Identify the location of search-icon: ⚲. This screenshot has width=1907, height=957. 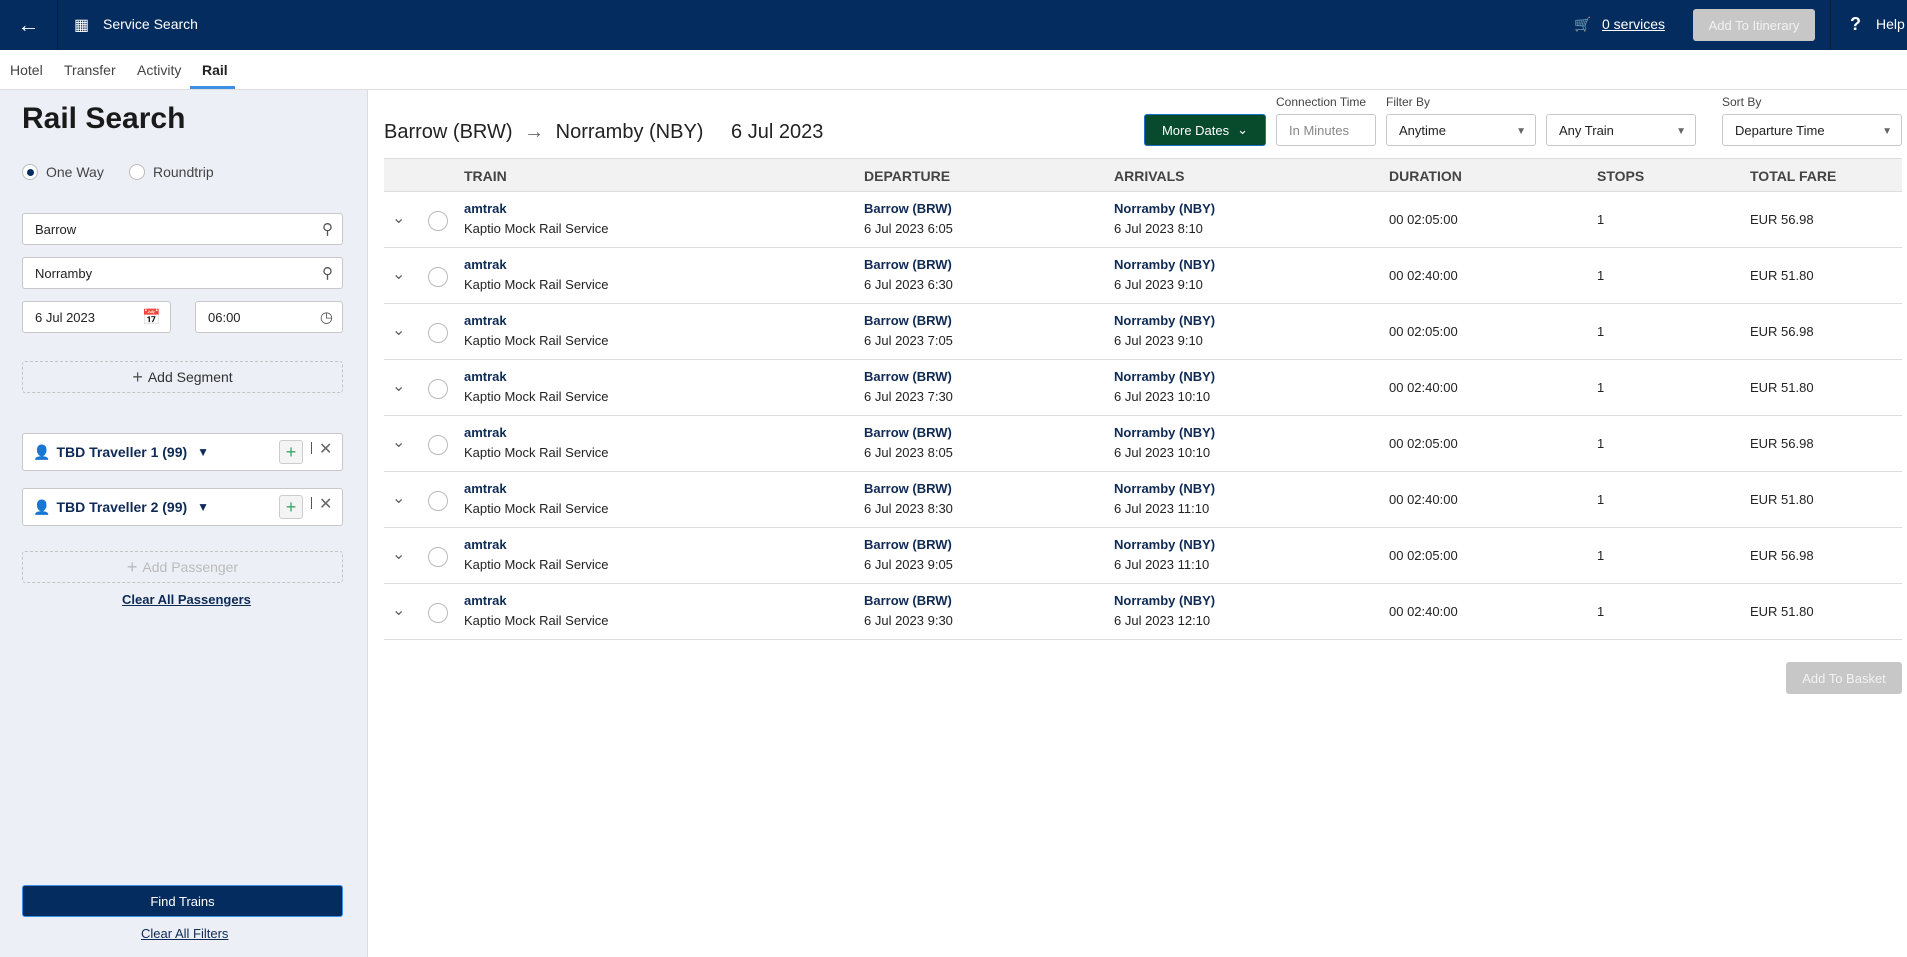
(327, 229).